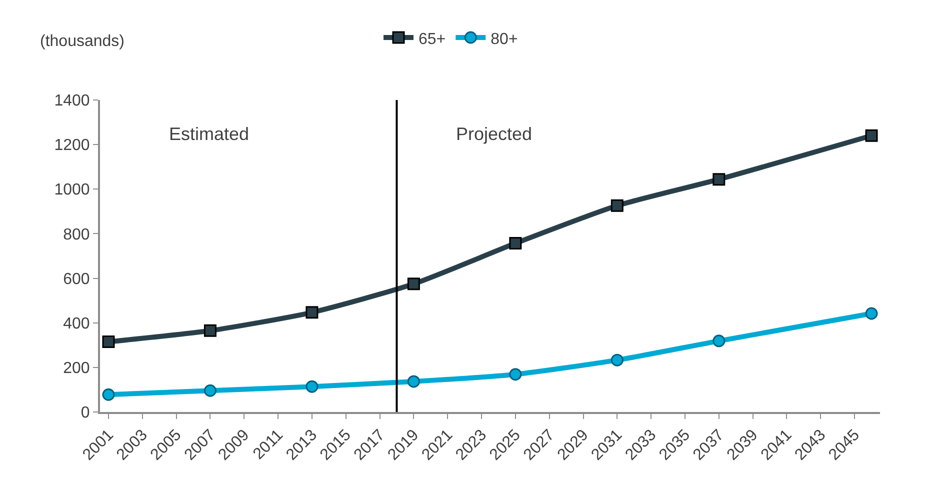  Describe the element at coordinates (85, 413) in the screenshot. I see `y-tick-label: 0` at that location.